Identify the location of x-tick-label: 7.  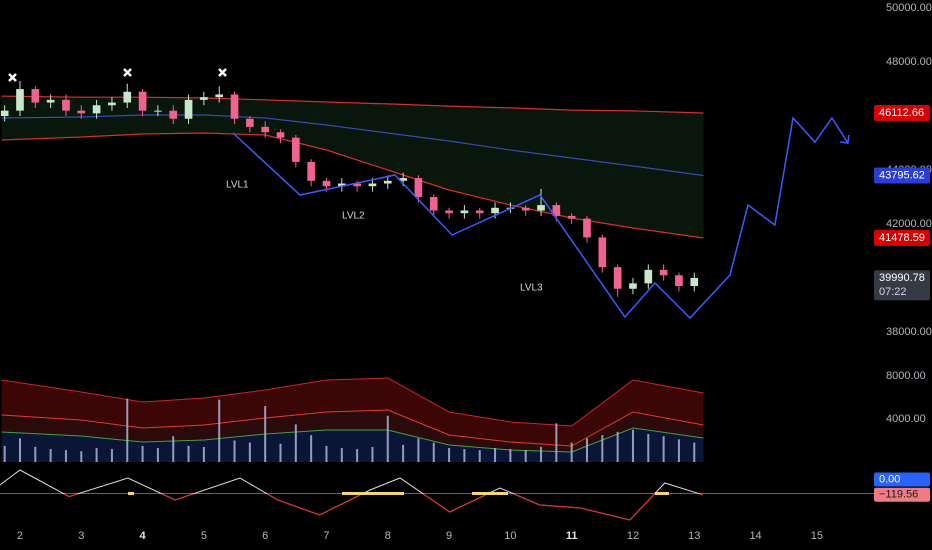
(326, 536).